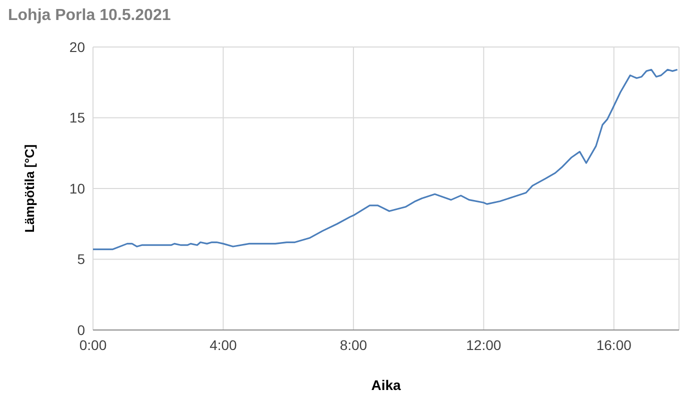 The image size is (700, 404). What do you see at coordinates (81, 330) in the screenshot?
I see `y-tick-label: 0` at bounding box center [81, 330].